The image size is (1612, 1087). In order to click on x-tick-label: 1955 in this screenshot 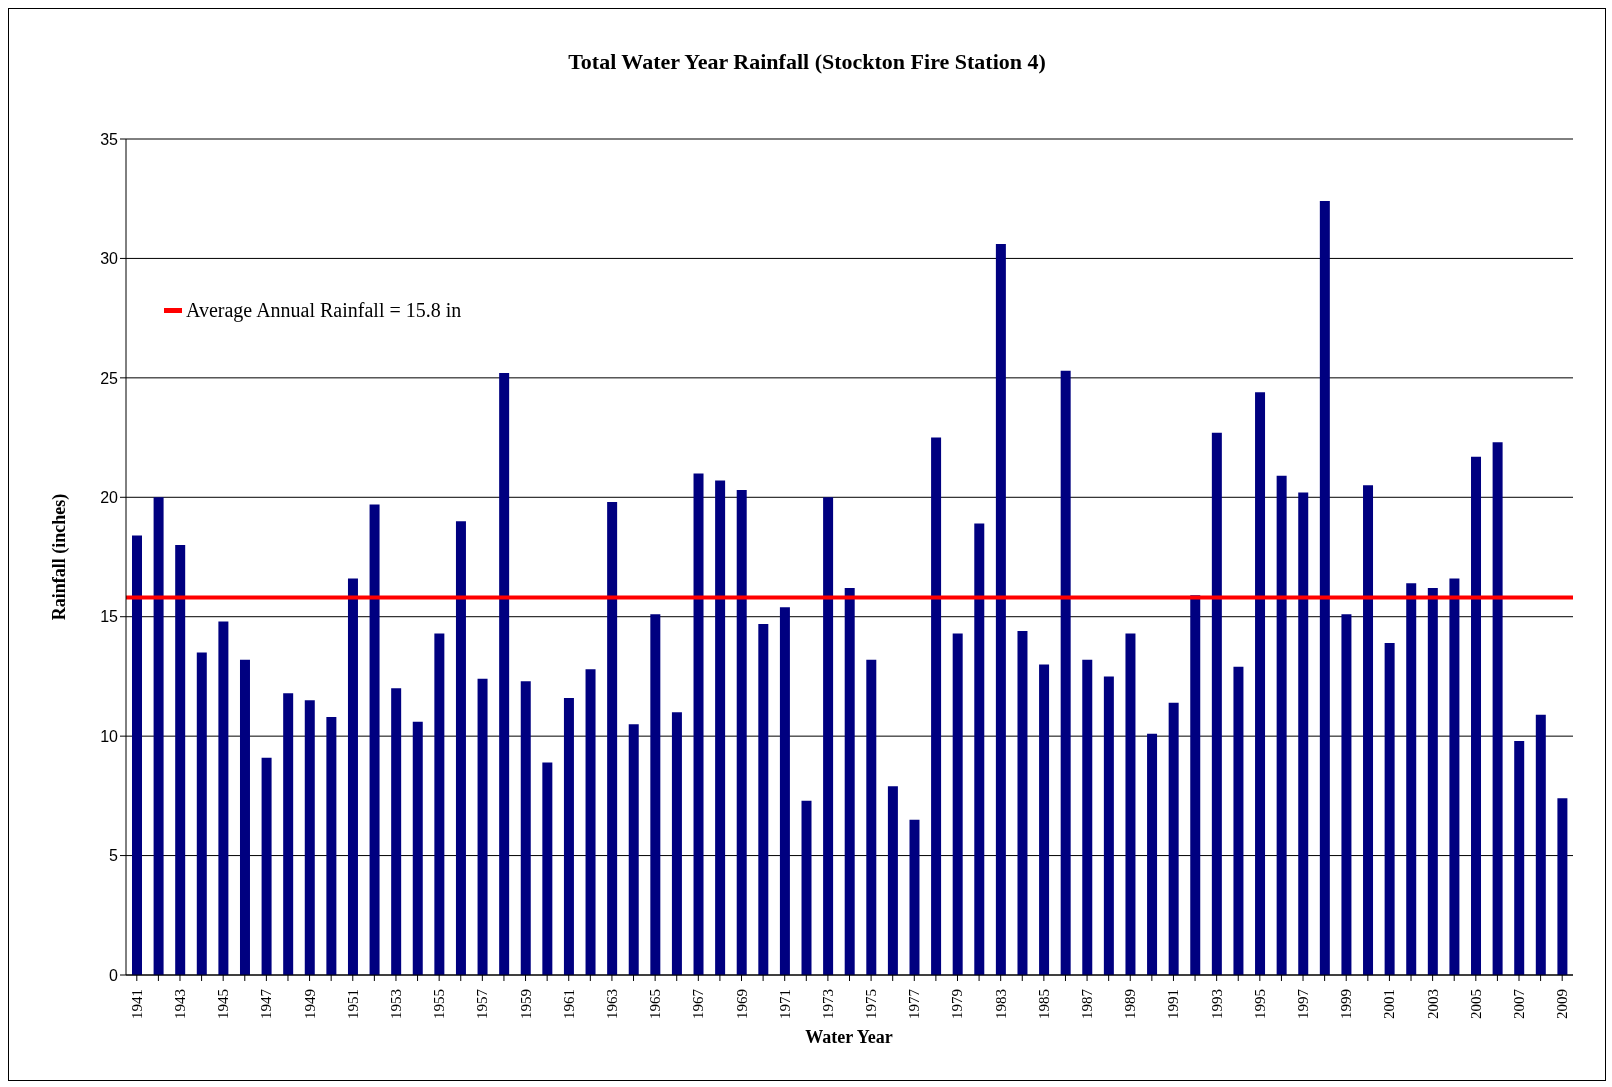, I will do `click(439, 1004)`.